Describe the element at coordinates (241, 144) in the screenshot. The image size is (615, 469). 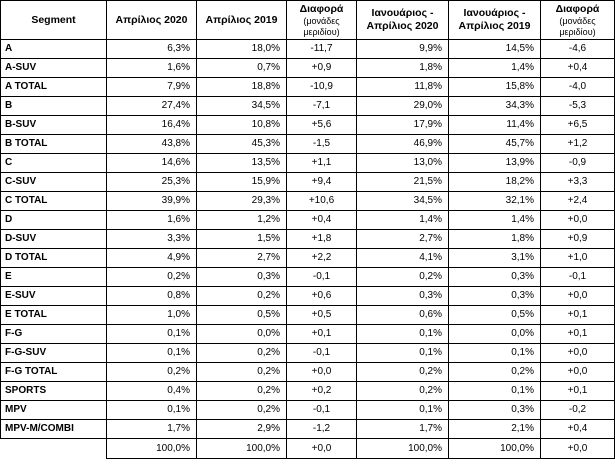
I see `cell-apr2019: 45,3%` at that location.